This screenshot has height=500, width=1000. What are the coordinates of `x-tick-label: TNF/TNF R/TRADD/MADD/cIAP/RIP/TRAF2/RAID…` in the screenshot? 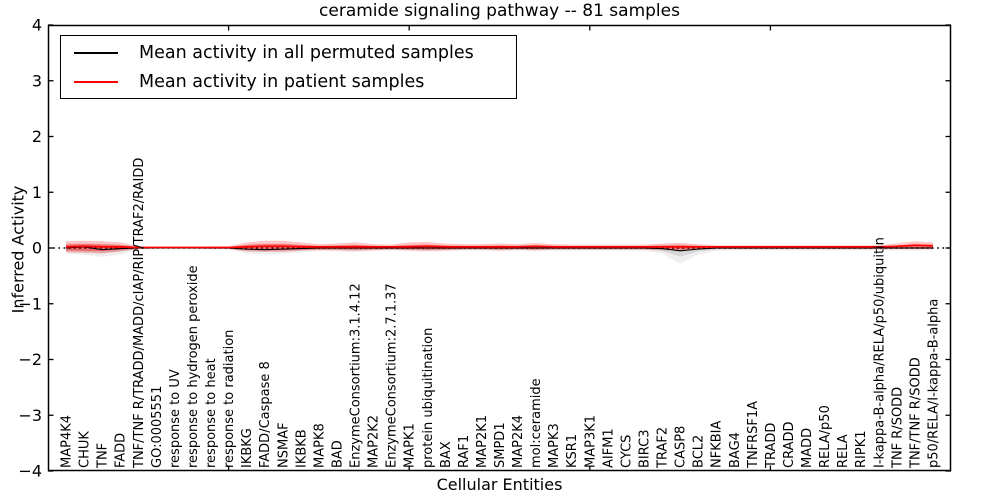 It's located at (139, 313).